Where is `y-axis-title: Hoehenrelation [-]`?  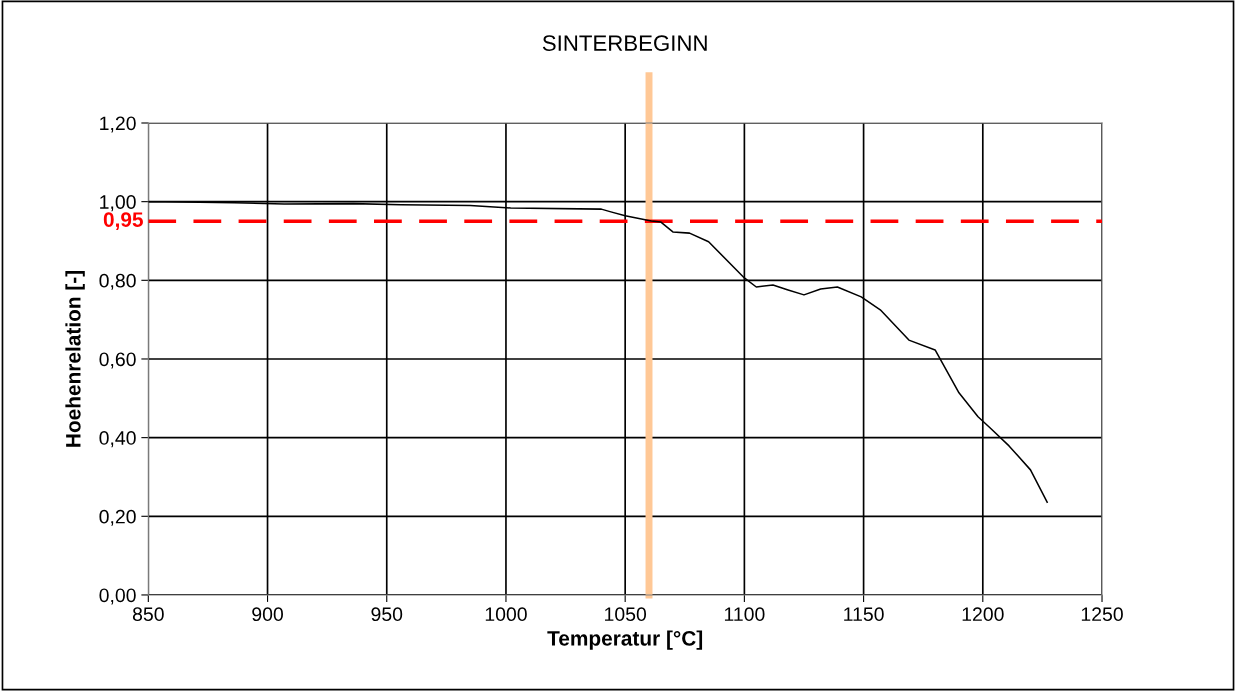
y-axis-title: Hoehenrelation [-] is located at coordinates (75, 359).